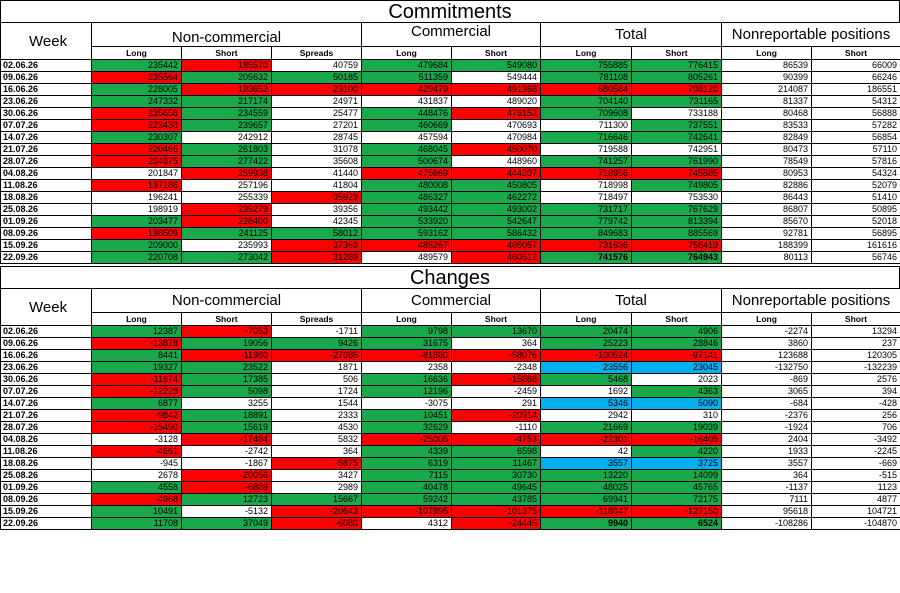  What do you see at coordinates (136, 475) in the screenshot?
I see `value-cell: 2678` at bounding box center [136, 475].